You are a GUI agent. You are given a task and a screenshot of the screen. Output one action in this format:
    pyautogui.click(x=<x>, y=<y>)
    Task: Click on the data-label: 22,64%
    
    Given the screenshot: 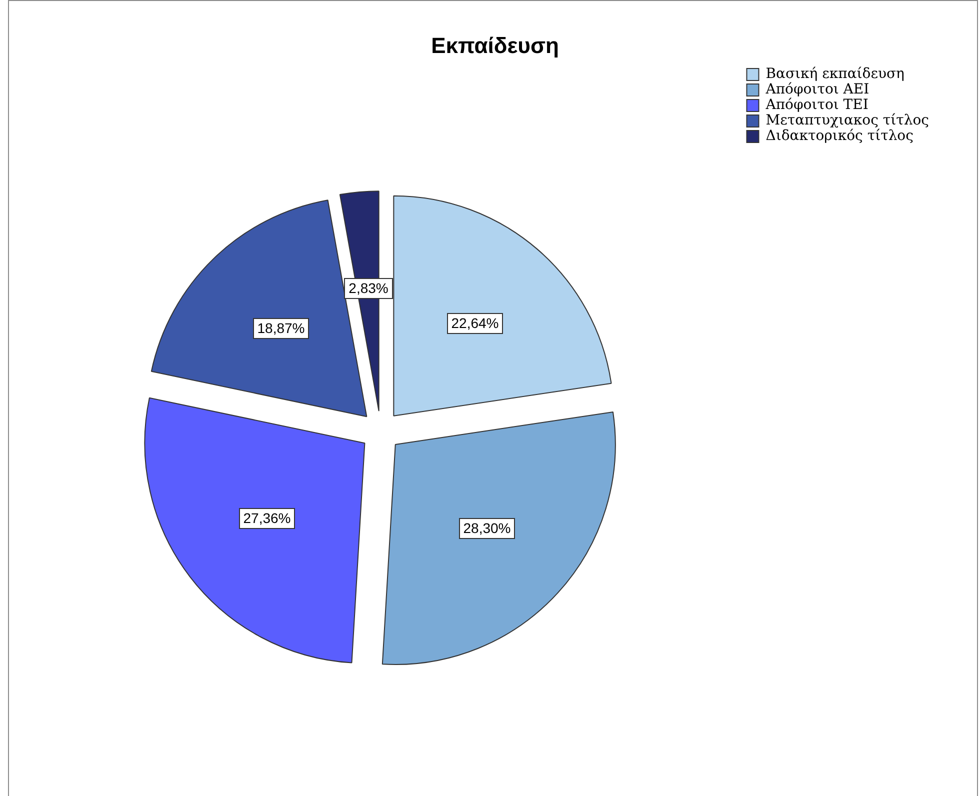 What is the action you would take?
    pyautogui.click(x=475, y=322)
    